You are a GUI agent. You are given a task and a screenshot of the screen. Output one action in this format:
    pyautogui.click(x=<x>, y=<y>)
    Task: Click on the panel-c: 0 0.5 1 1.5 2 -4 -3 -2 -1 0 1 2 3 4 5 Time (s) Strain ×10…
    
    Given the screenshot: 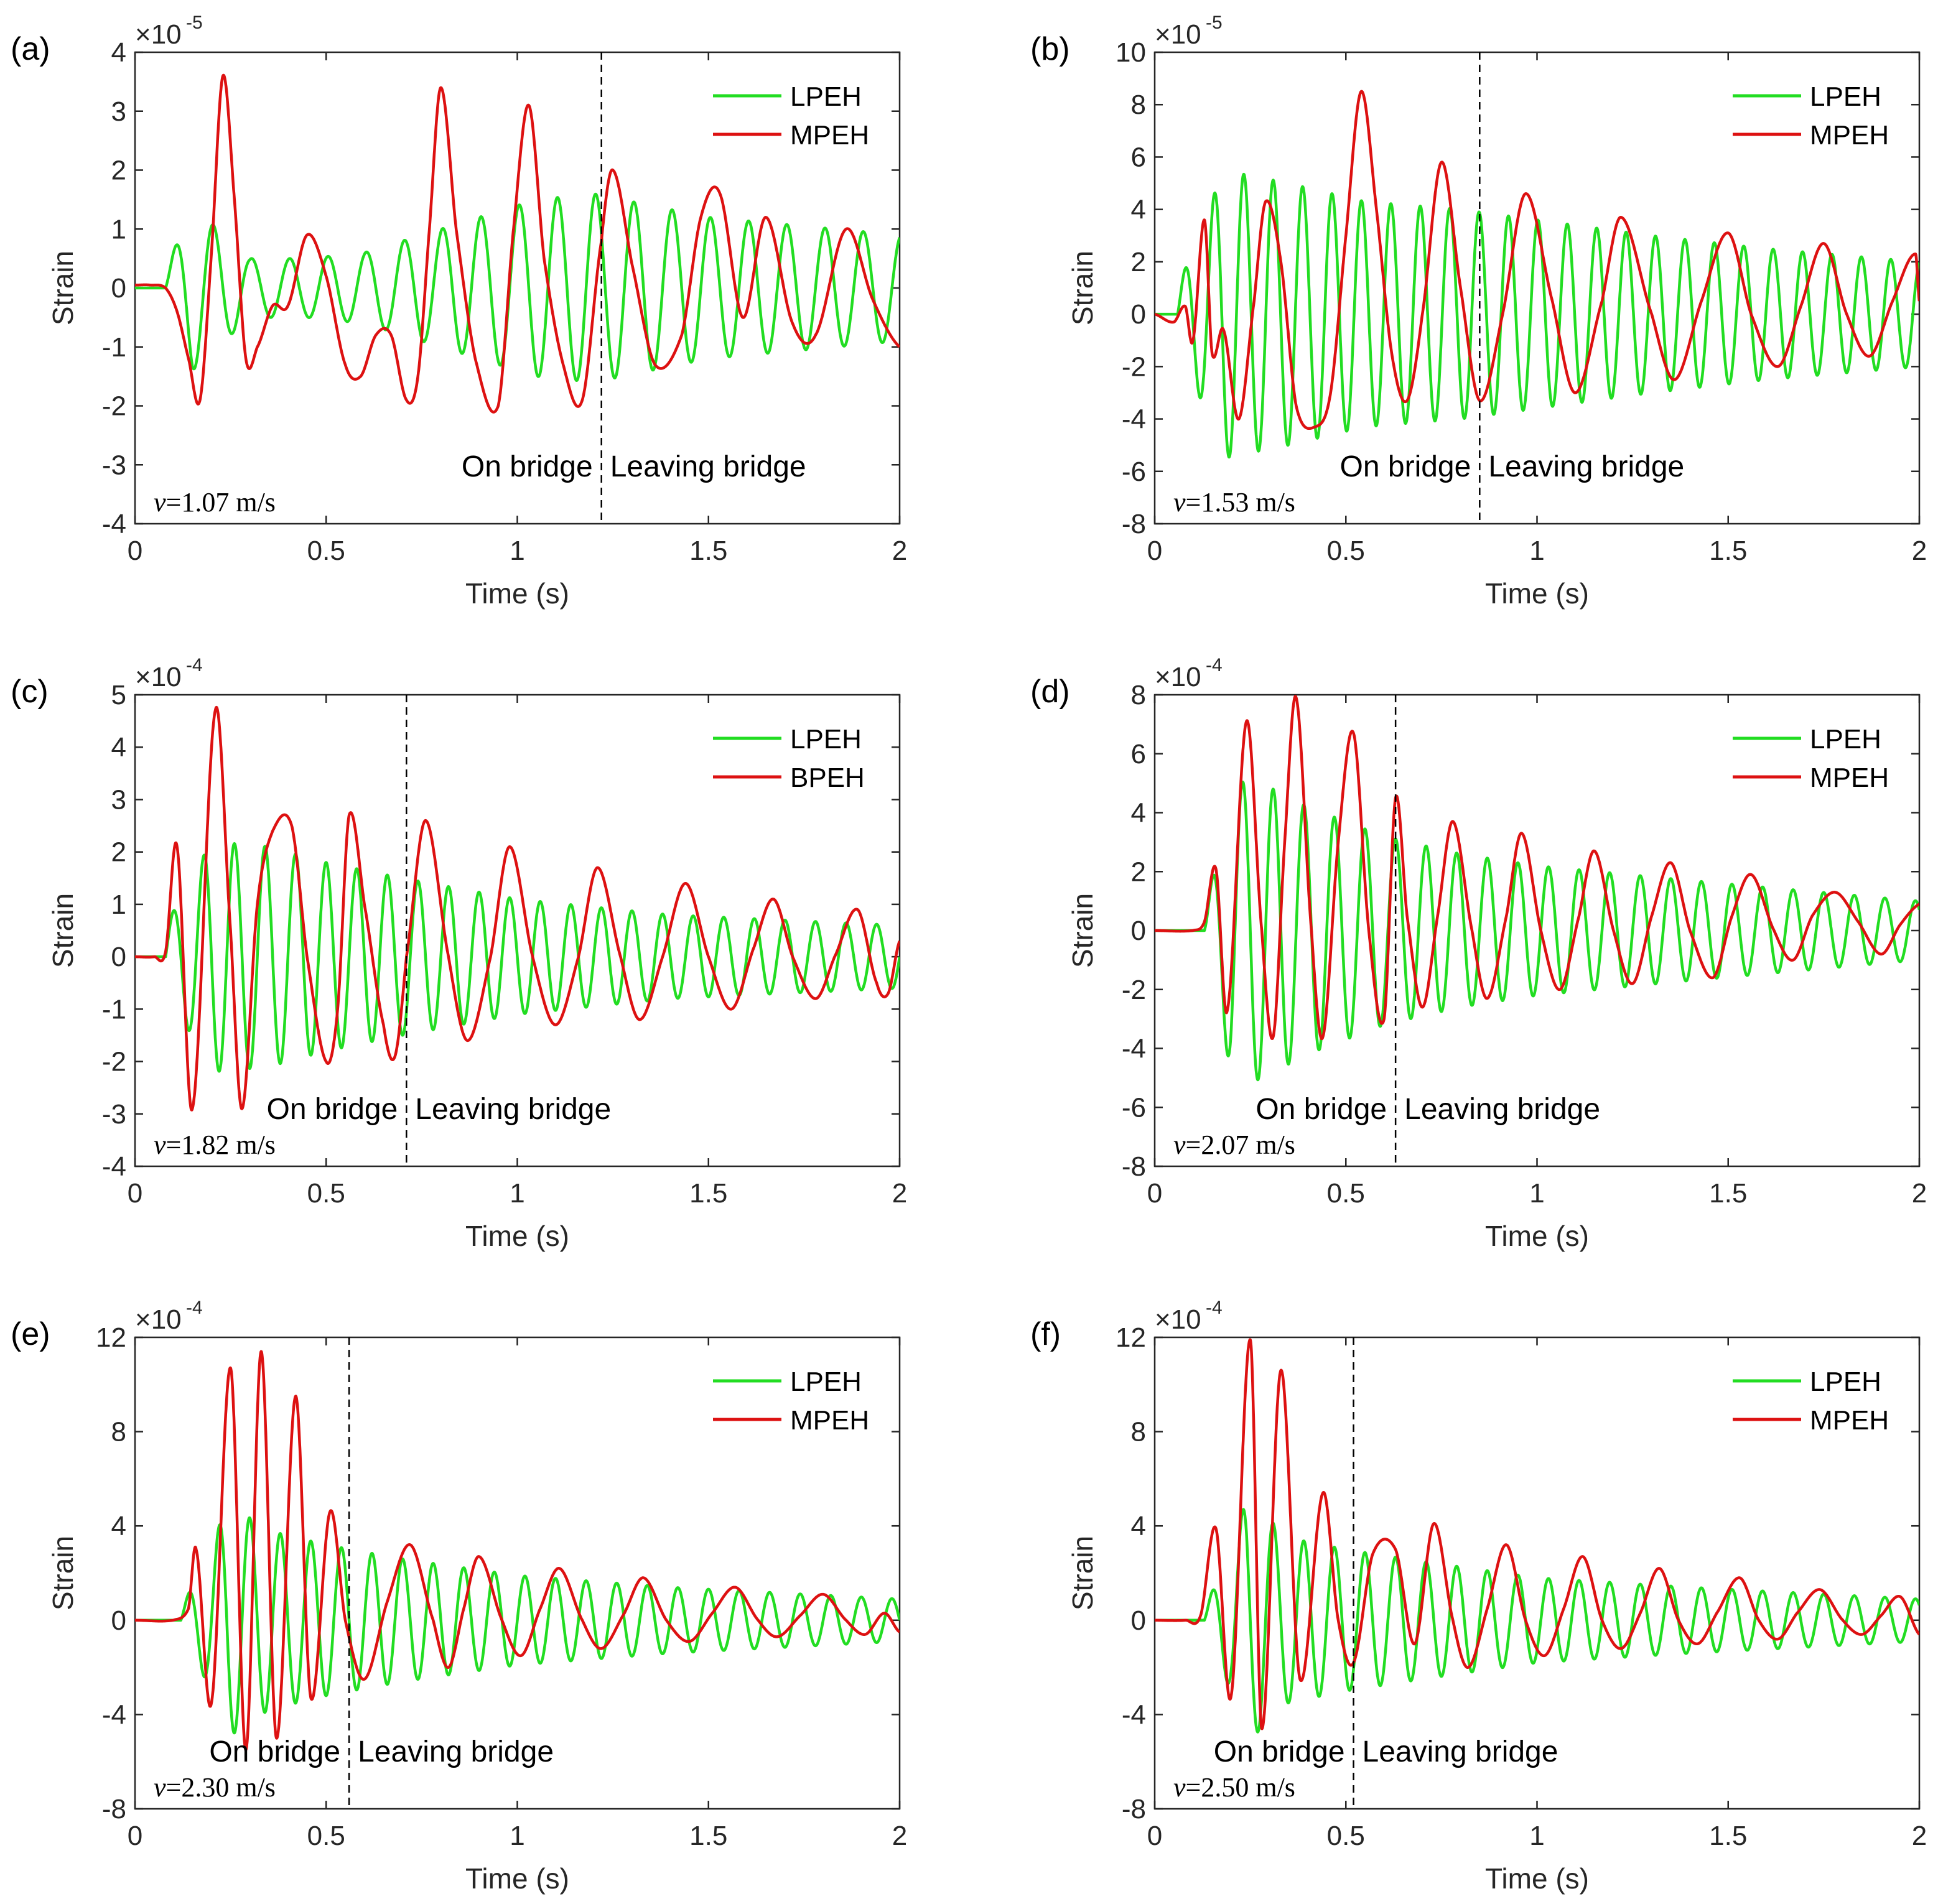 What is the action you would take?
    pyautogui.click(x=459, y=953)
    